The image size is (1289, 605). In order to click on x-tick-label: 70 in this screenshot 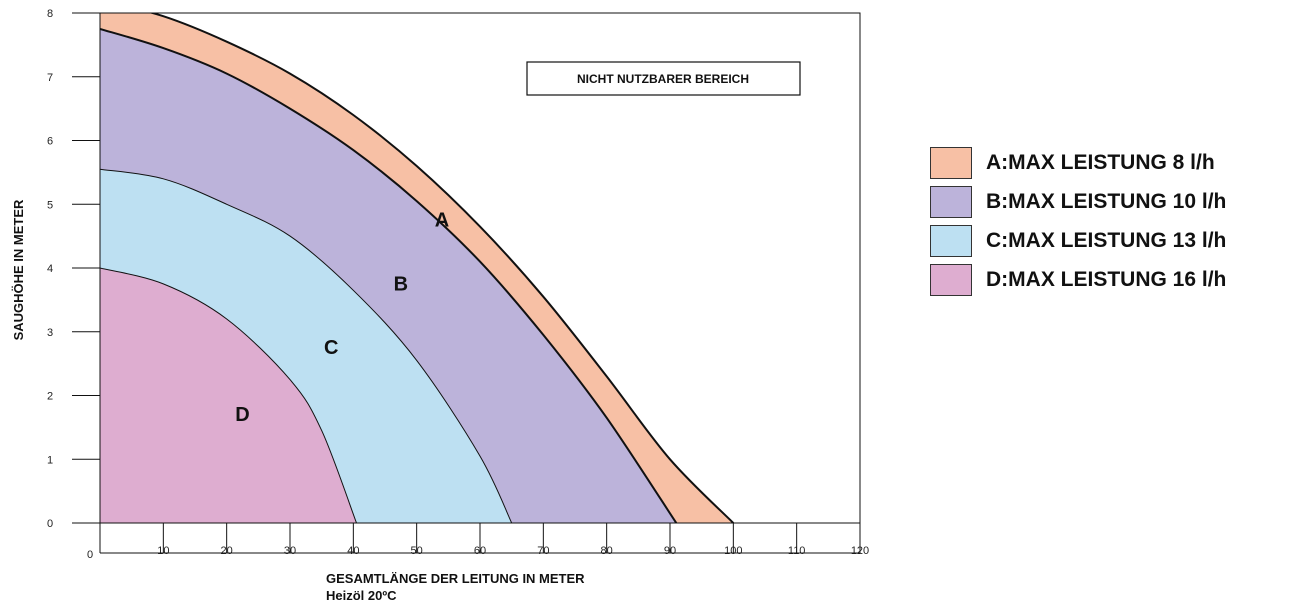, I will do `click(543, 551)`.